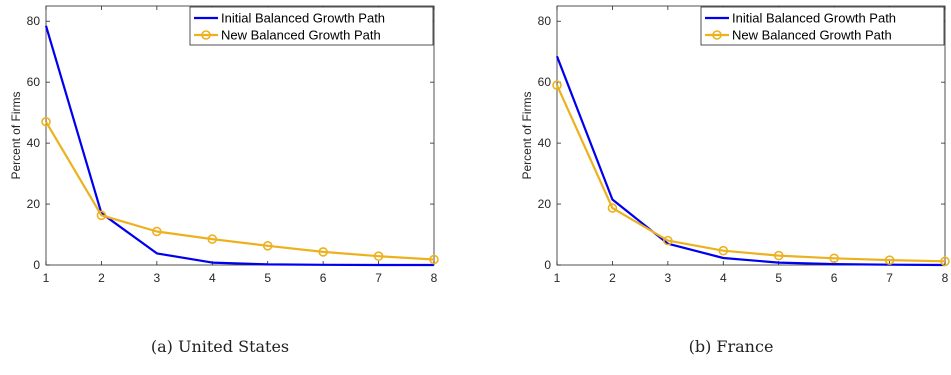 Image resolution: width=951 pixels, height=375 pixels. I want to click on figure-caption-a: (a) United States, so click(220, 346).